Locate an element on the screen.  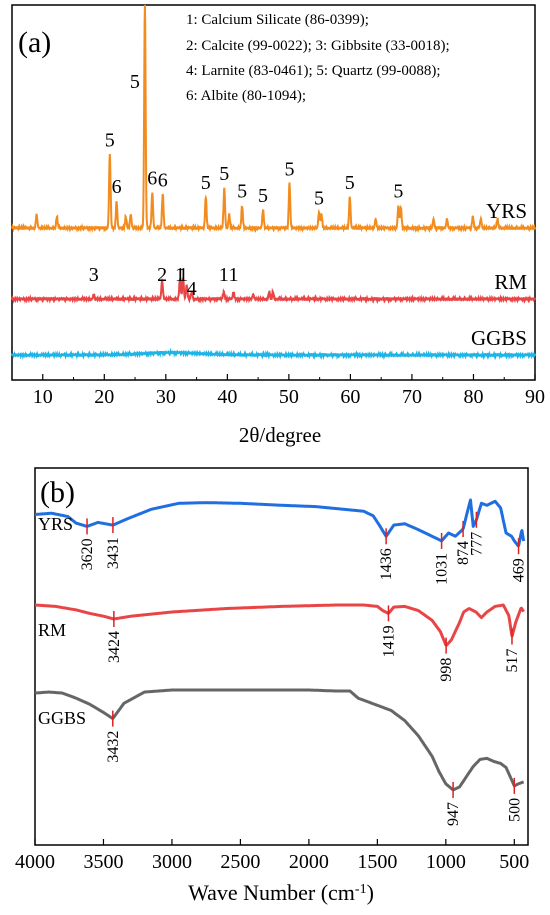
series-line-ggbs is located at coordinates (273, 354).